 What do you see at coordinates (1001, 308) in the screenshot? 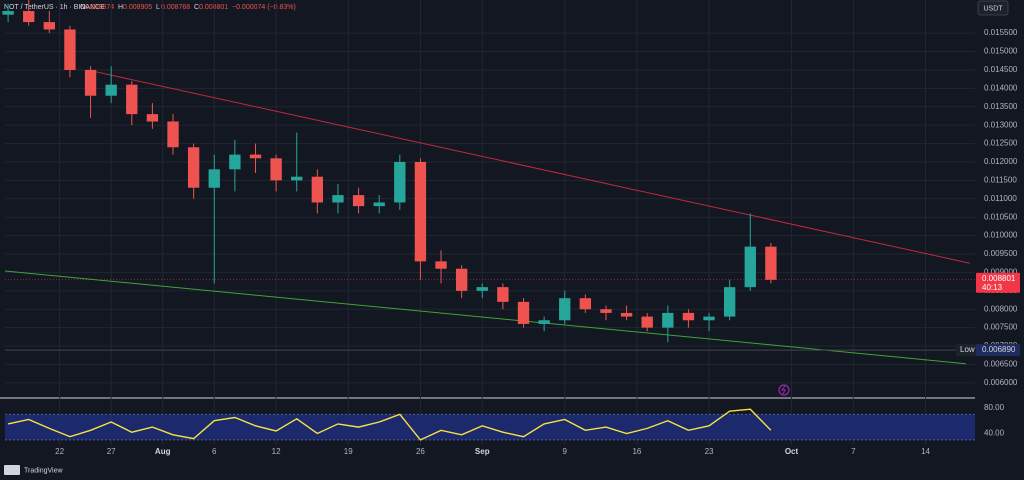
I see `y-tick-label: 0.008000` at bounding box center [1001, 308].